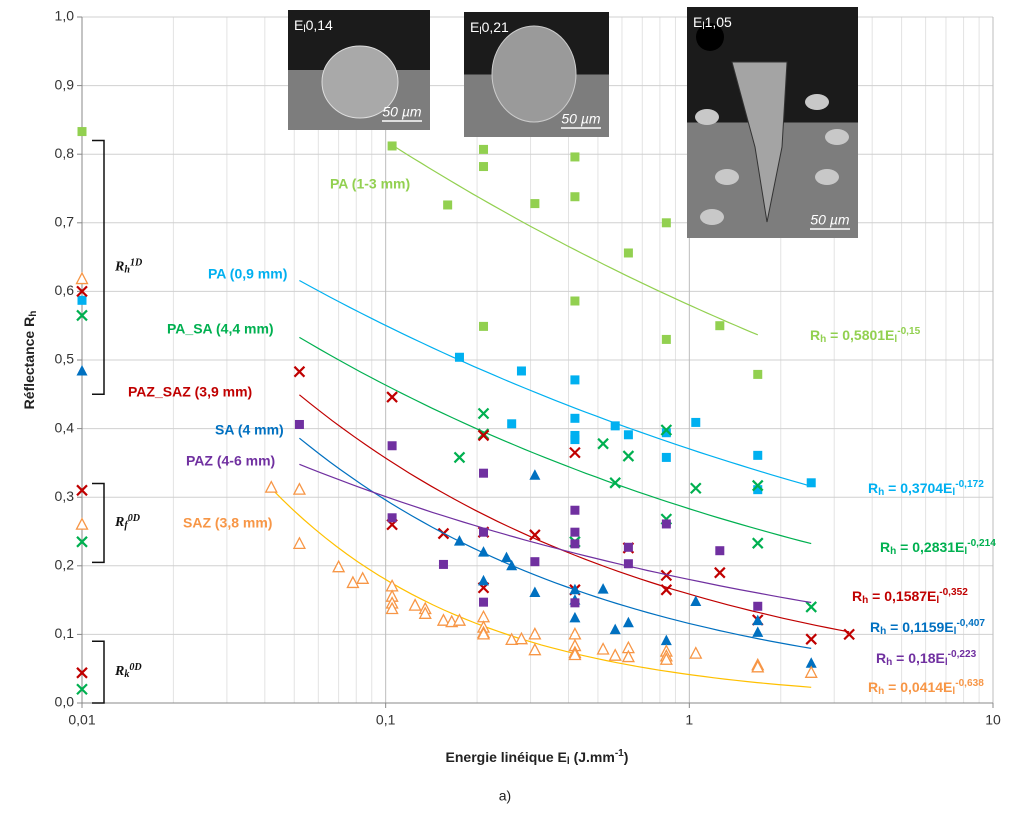 This screenshot has height=814, width=1015. Describe the element at coordinates (938, 547) in the screenshot. I see `fit-equation: Rh = 0,2831El-0,214` at that location.